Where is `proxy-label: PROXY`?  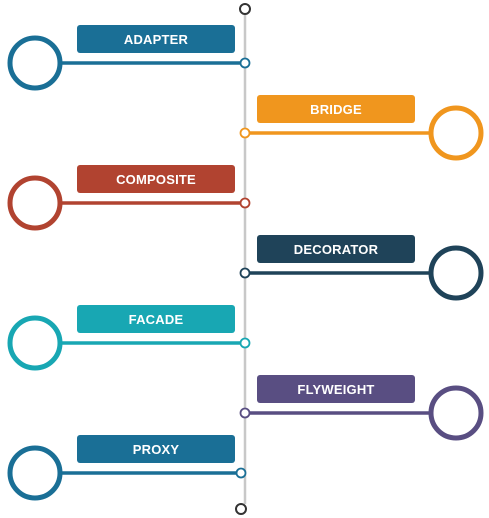 proxy-label: PROXY is located at coordinates (156, 449).